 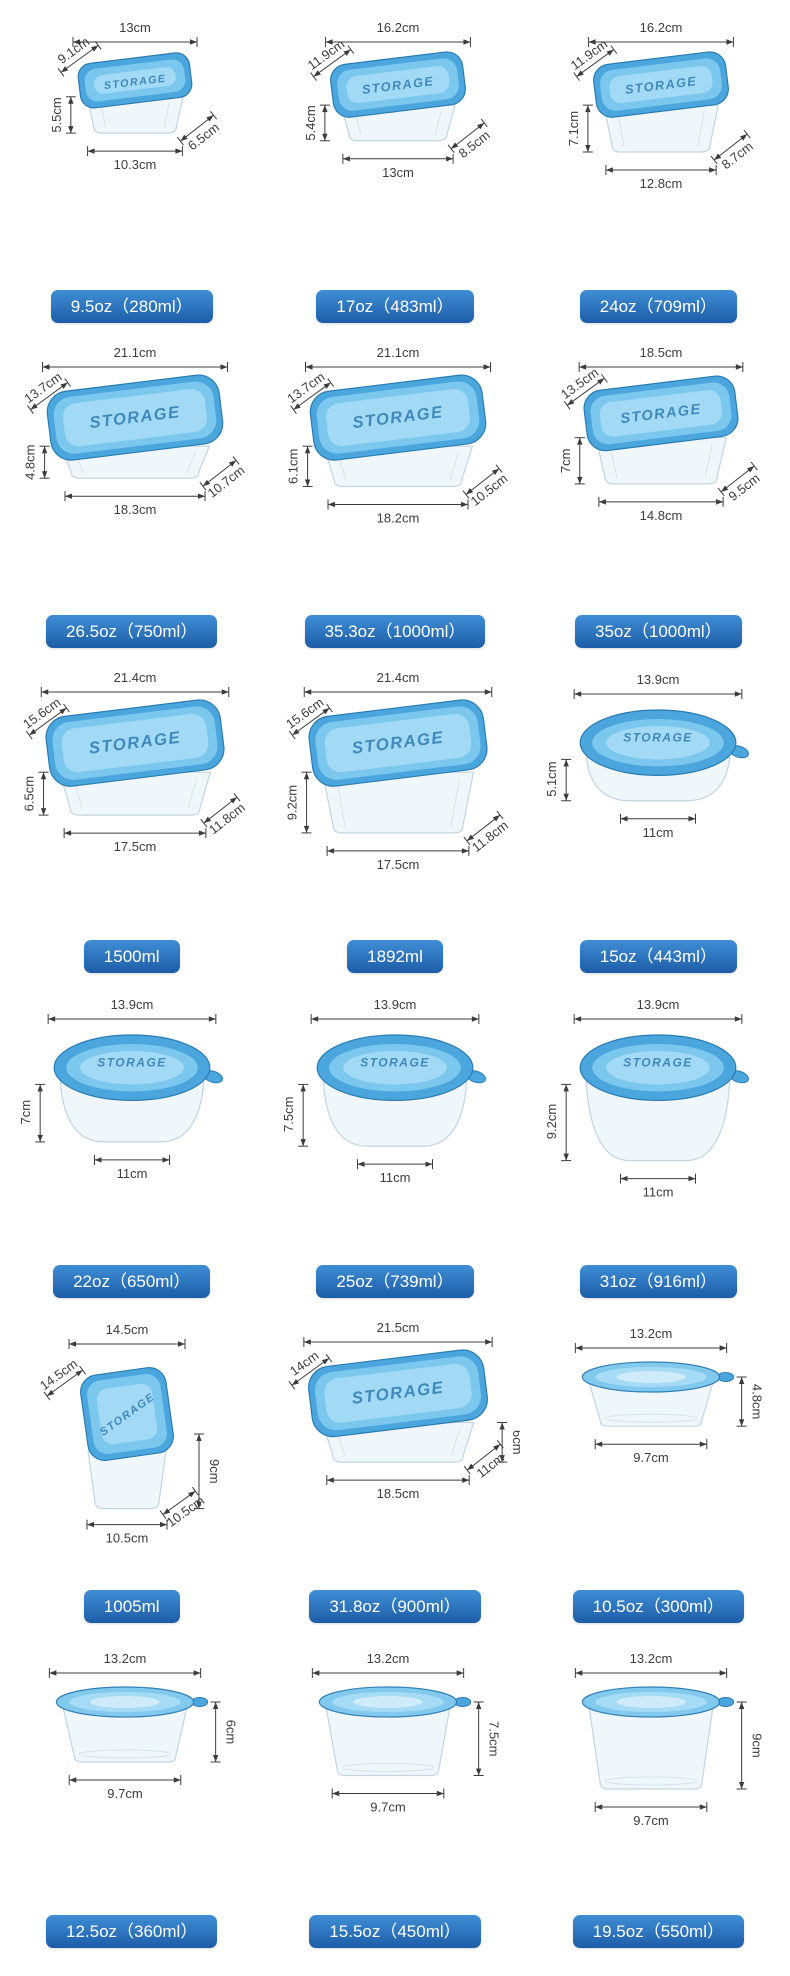 What do you see at coordinates (398, 677) in the screenshot?
I see `dimension-label: 21.4cm` at bounding box center [398, 677].